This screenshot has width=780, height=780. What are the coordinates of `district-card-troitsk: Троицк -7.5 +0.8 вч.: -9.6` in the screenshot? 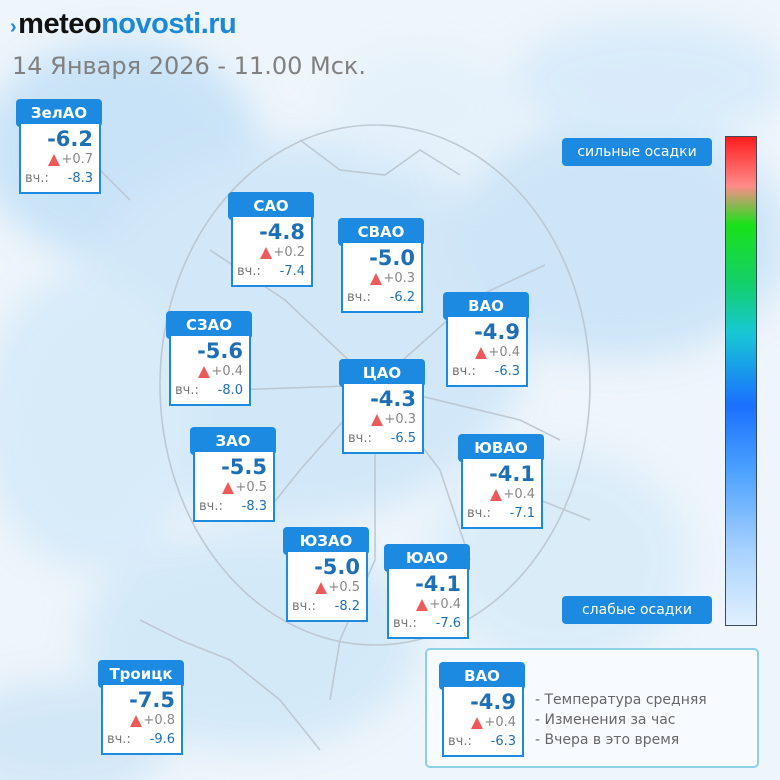 It's located at (141, 709).